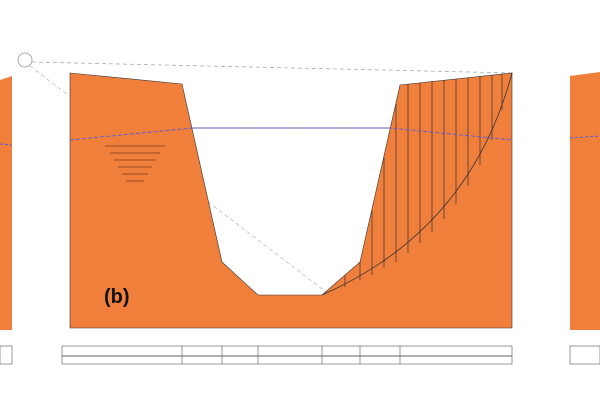 The height and width of the screenshot is (400, 600). I want to click on pivot-circle, so click(25, 60).